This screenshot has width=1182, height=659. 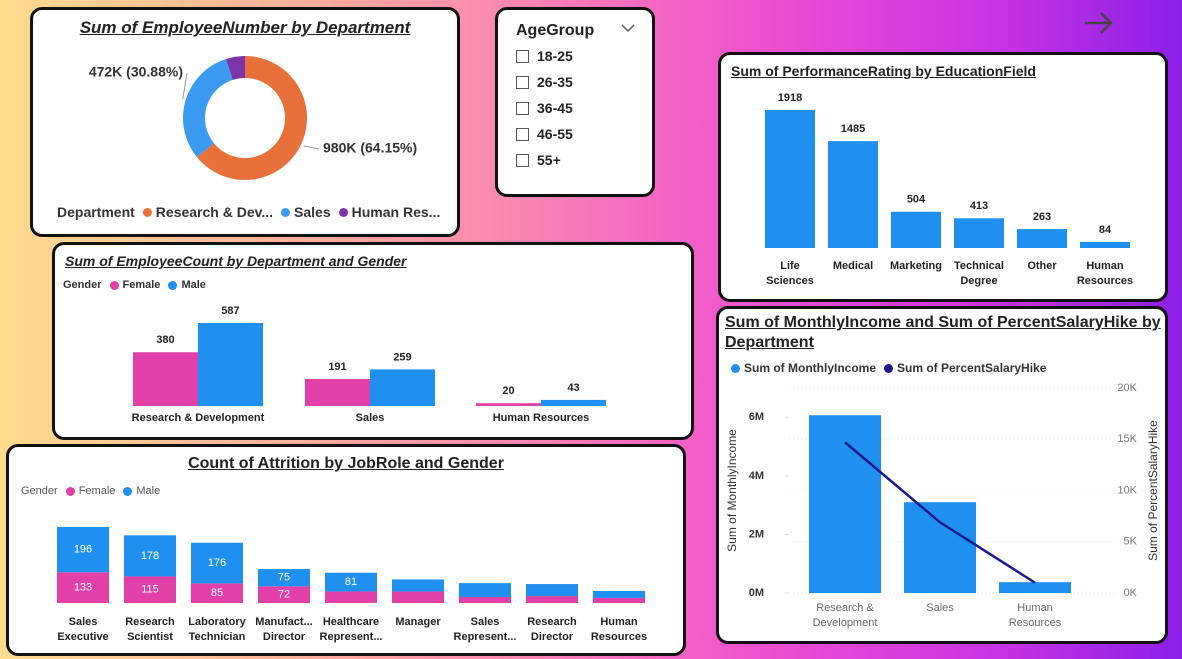 What do you see at coordinates (1127, 388) in the screenshot?
I see `y2-tick-label: 20K` at bounding box center [1127, 388].